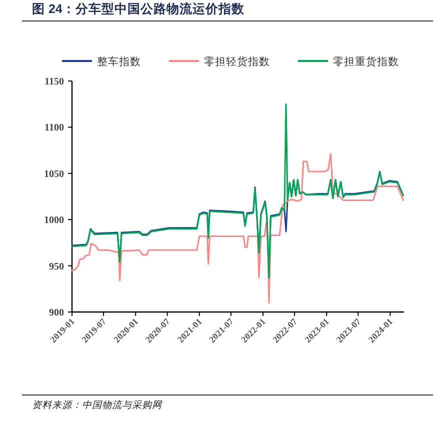  What do you see at coordinates (56, 266) in the screenshot?
I see `y-tick-label: 950` at bounding box center [56, 266].